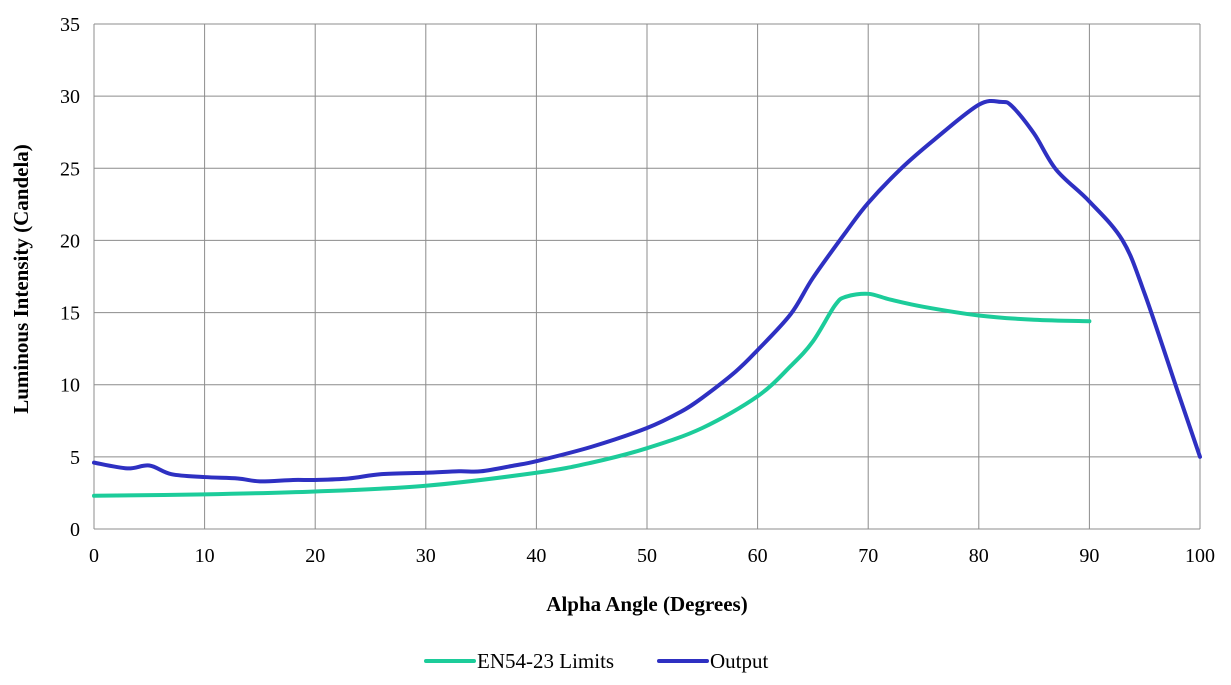 The height and width of the screenshot is (685, 1231). Describe the element at coordinates (21, 279) in the screenshot. I see `y-axis-title: Luminous Intensity (Candela)` at that location.